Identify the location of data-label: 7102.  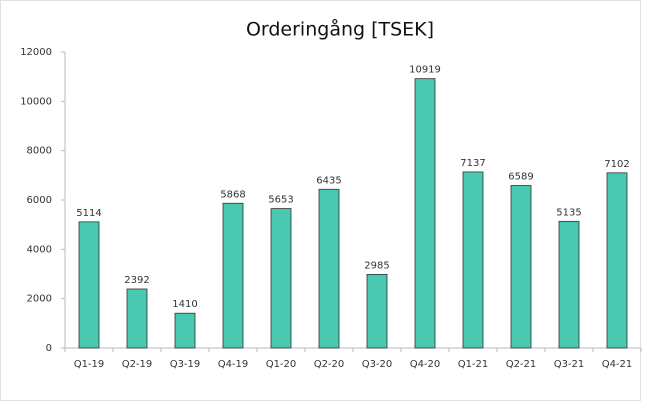
(616, 164).